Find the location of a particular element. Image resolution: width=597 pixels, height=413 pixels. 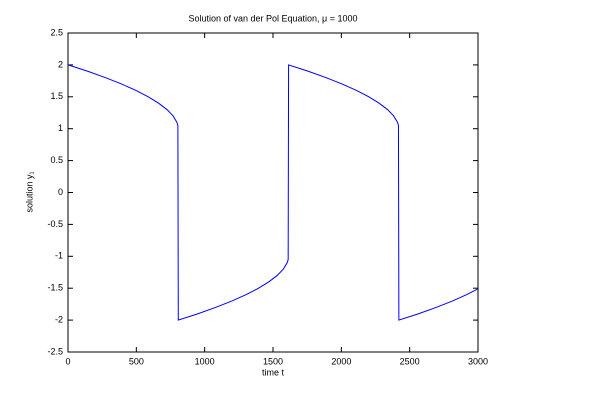

y-tick-label: 1.5 is located at coordinates (56, 96).